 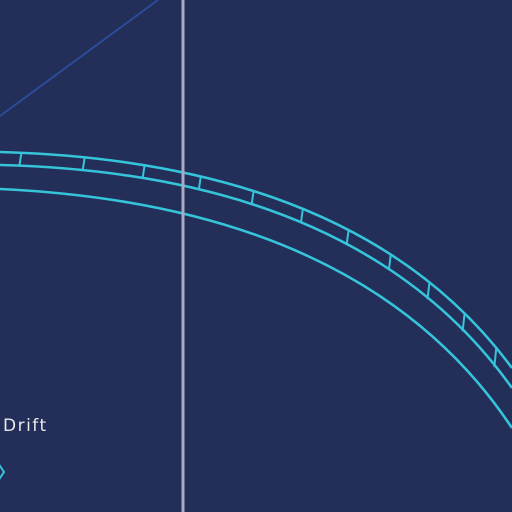 I want to click on drift-label: Drift, so click(x=25, y=426).